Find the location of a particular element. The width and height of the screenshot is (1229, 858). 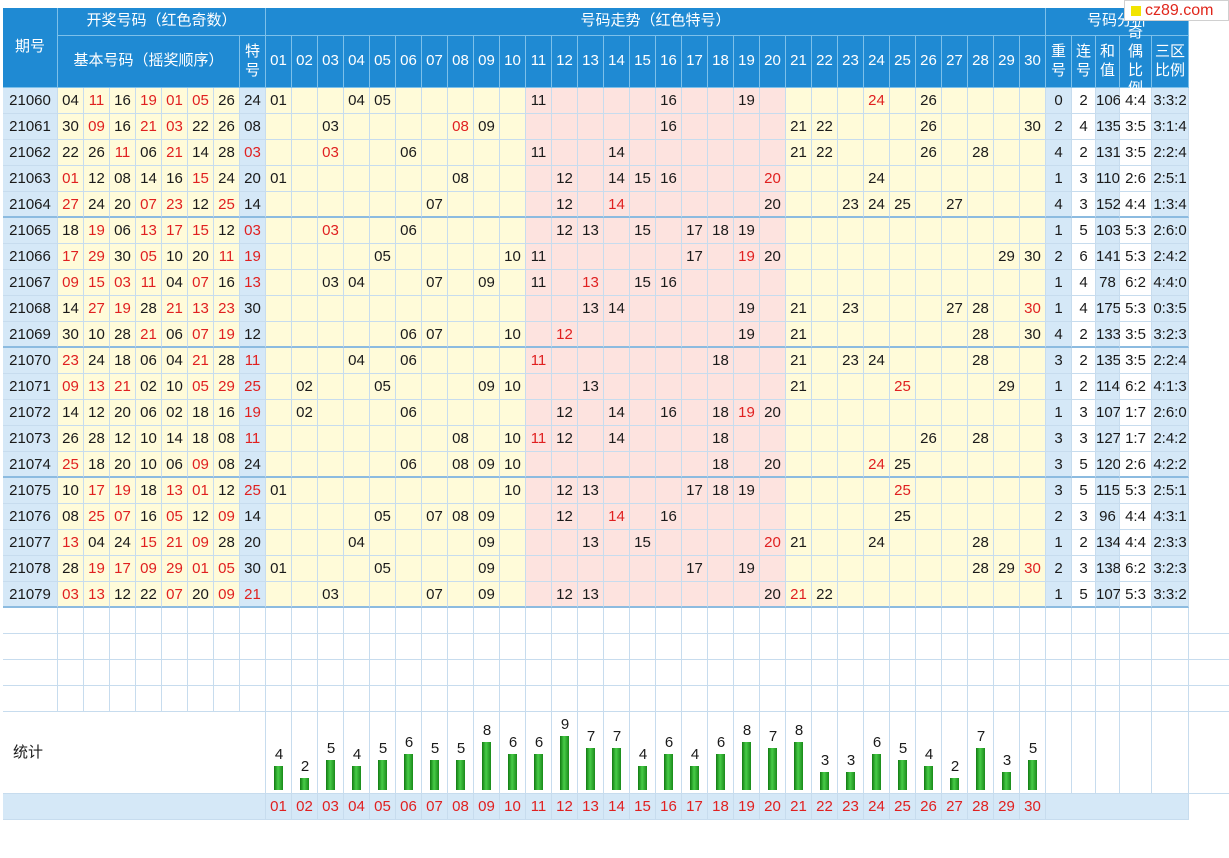

stats-count-label: 3 is located at coordinates (825, 760).